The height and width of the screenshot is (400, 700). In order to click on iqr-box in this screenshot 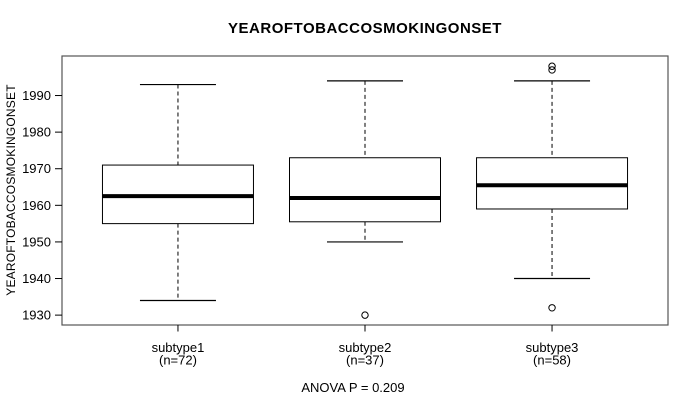, I will do `click(365, 190)`.